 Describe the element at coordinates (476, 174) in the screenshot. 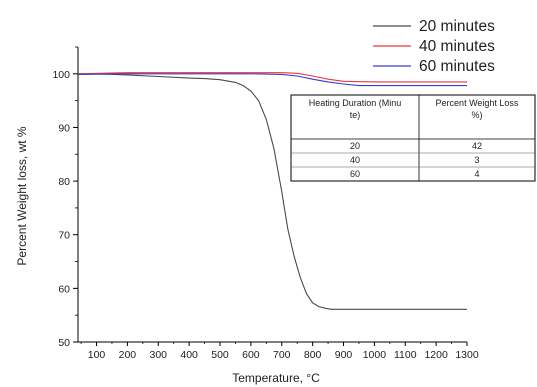

I see `table-cell: 4` at that location.